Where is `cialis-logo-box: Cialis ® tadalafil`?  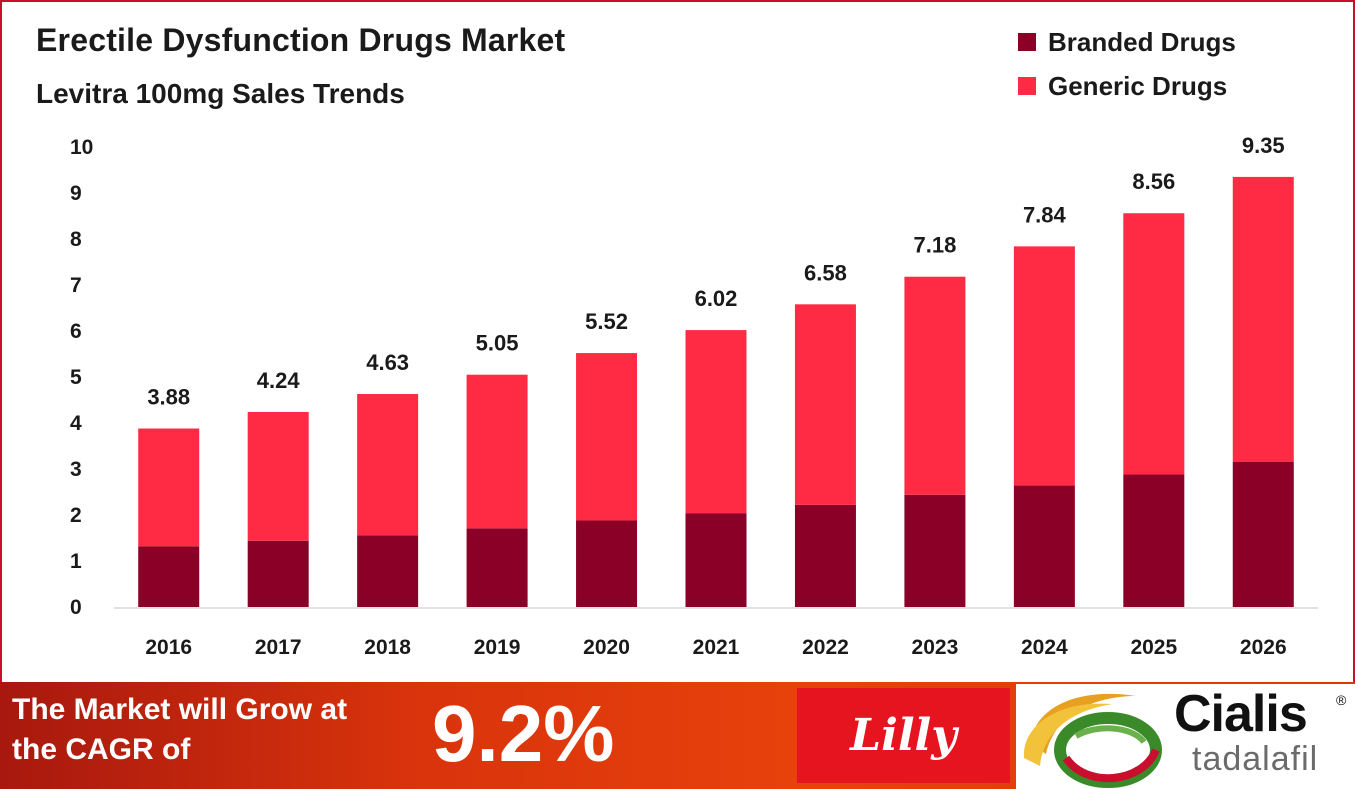 cialis-logo-box: Cialis ® tadalafil is located at coordinates (1185, 736).